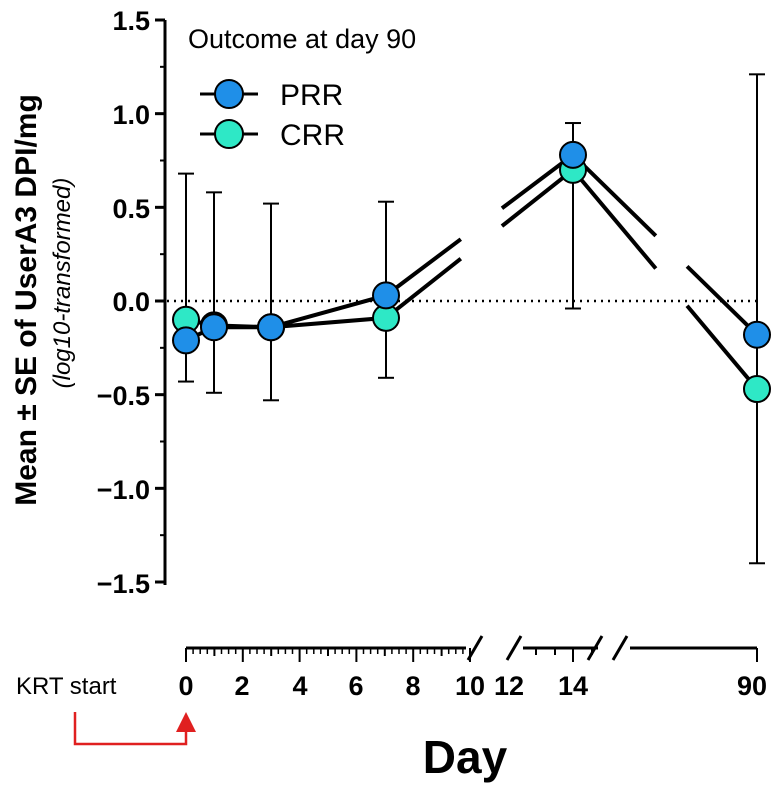 The height and width of the screenshot is (786, 774). Describe the element at coordinates (241, 686) in the screenshot. I see `xtick-label: 2` at that location.